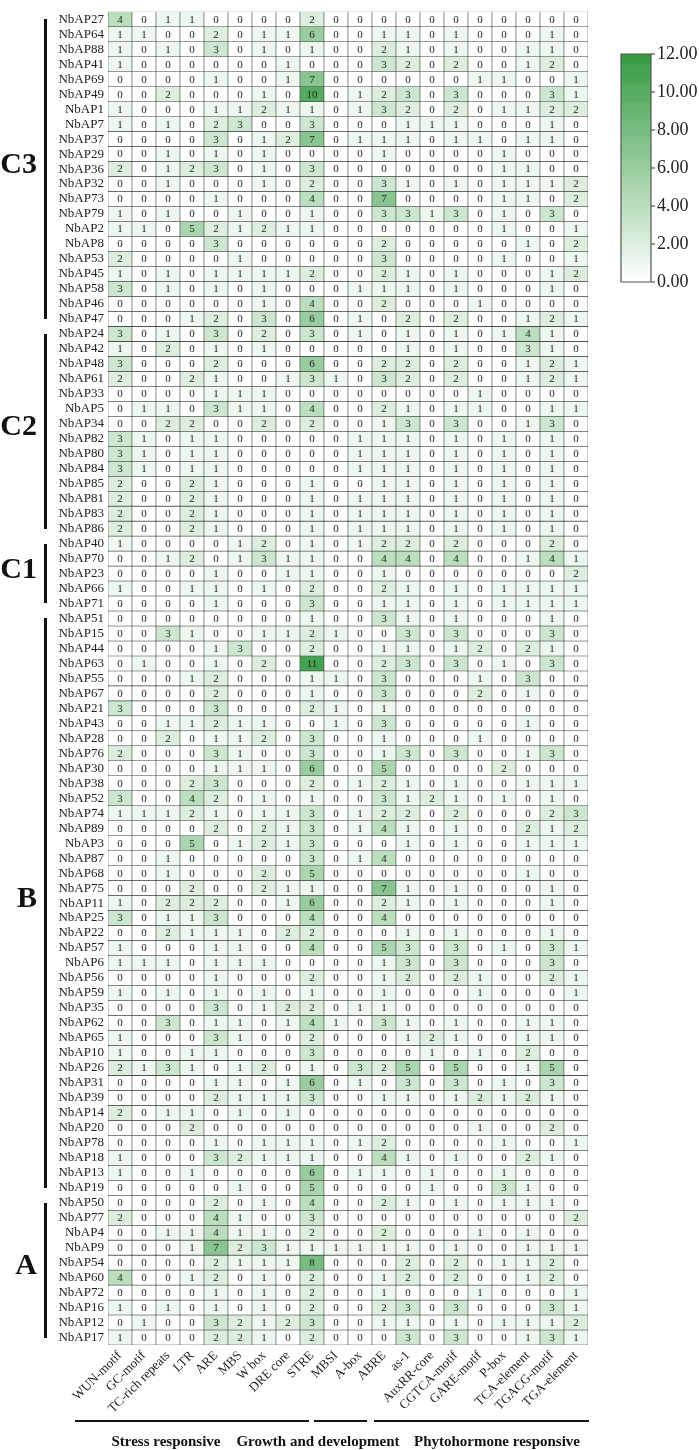 Image resolution: width=699 pixels, height=1450 pixels. Describe the element at coordinates (81, 887) in the screenshot. I see `y-tick-label: NbAP75` at that location.